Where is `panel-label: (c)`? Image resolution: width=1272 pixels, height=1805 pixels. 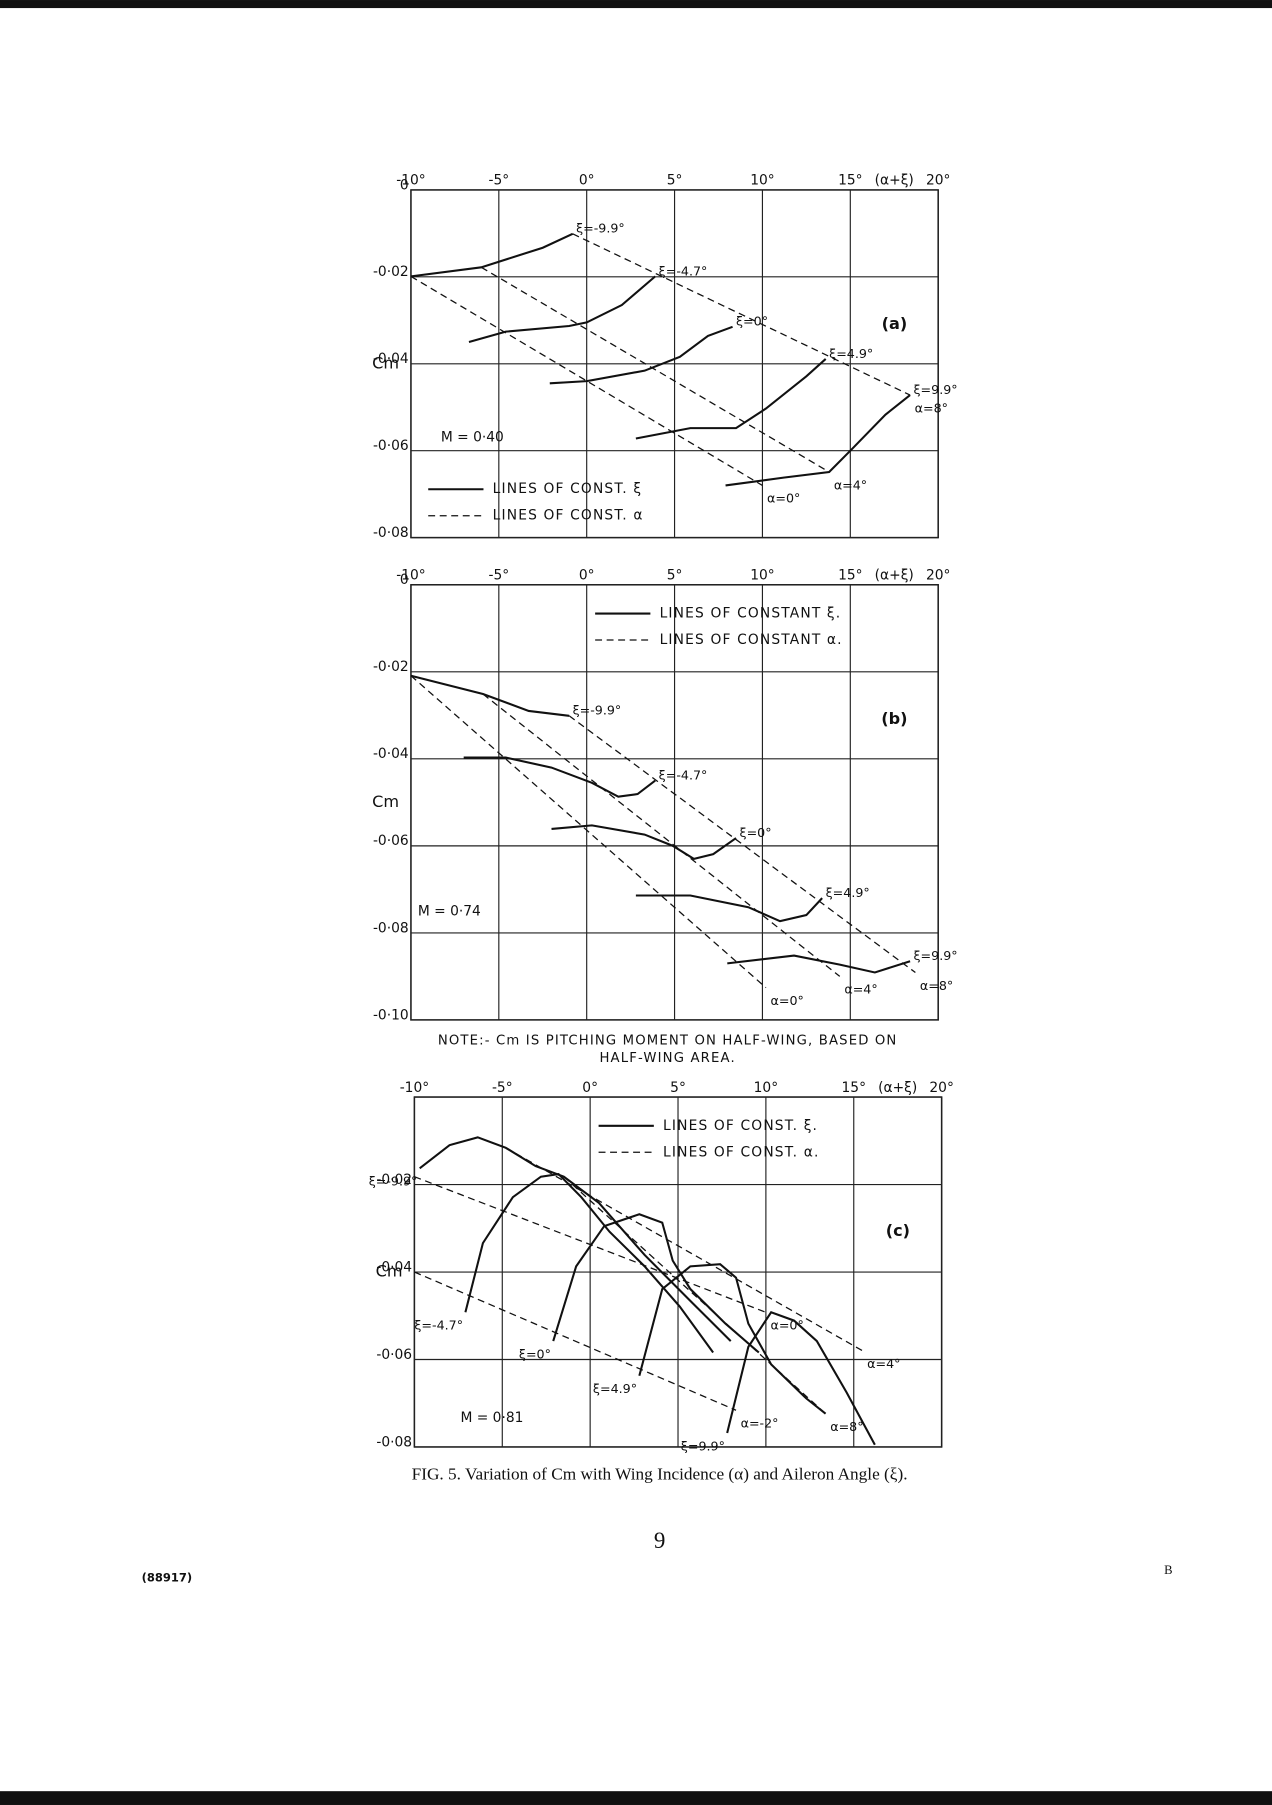
panel-label: (c) is located at coordinates (898, 1230).